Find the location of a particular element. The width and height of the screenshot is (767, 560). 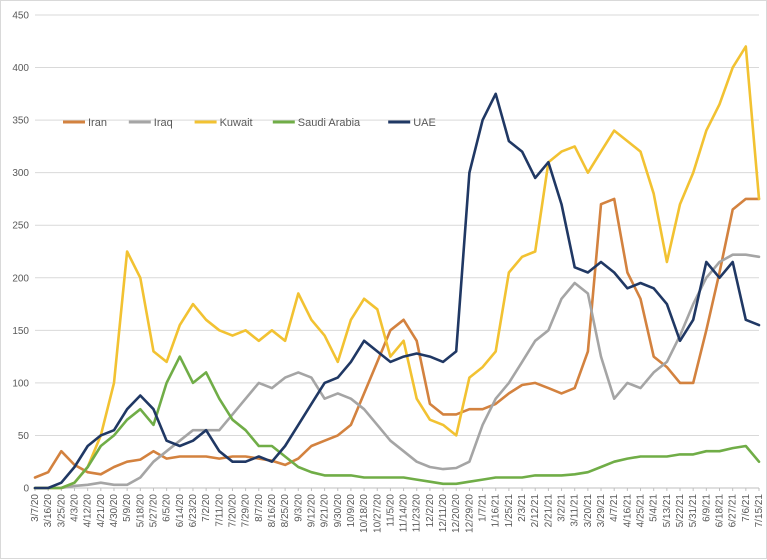

x-tick-label: 12/2/20 is located at coordinates (430, 511).